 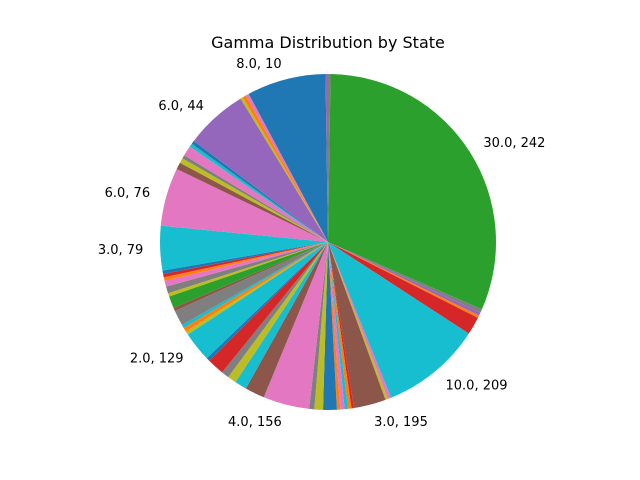 What do you see at coordinates (180, 106) in the screenshot?
I see `slice-label: 6.0, 44` at bounding box center [180, 106].